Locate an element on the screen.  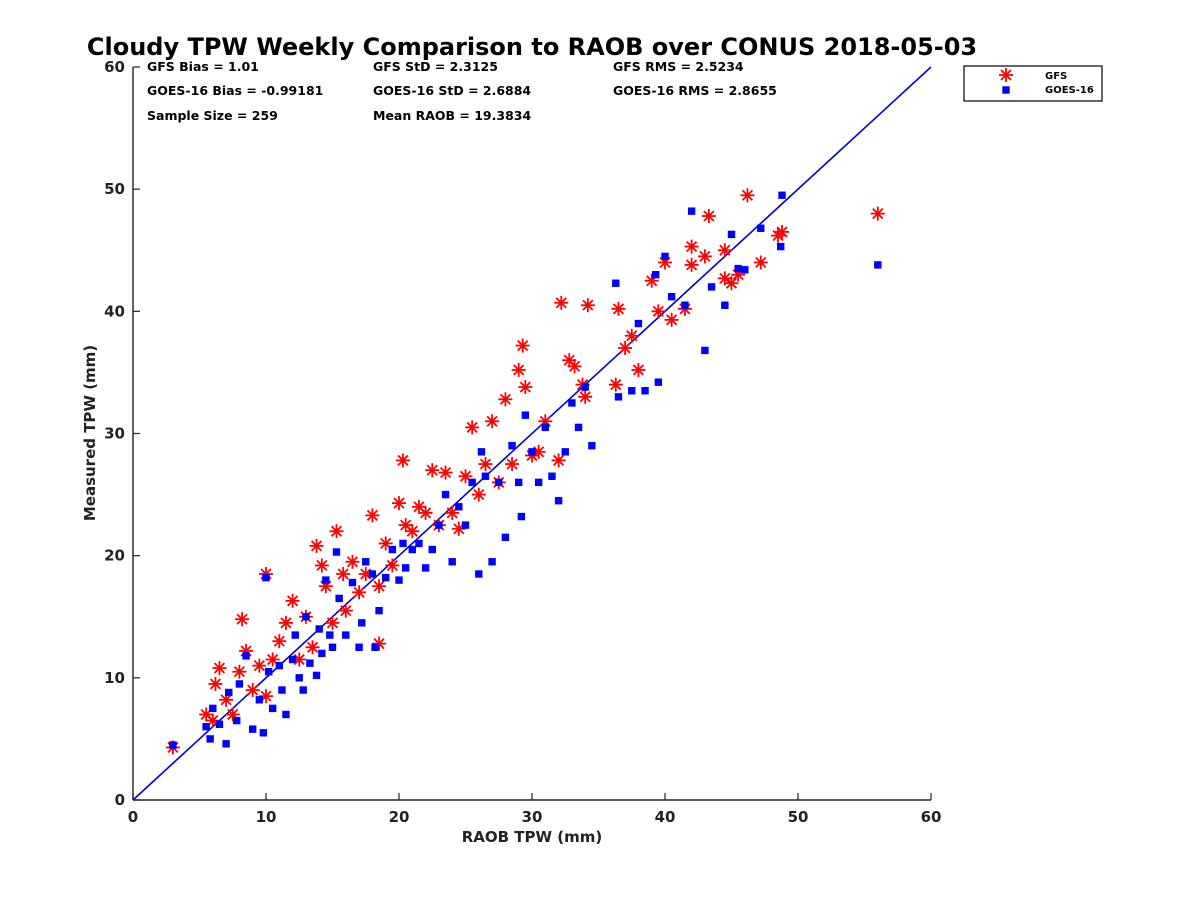
x-tick-label: 40 is located at coordinates (665, 817).